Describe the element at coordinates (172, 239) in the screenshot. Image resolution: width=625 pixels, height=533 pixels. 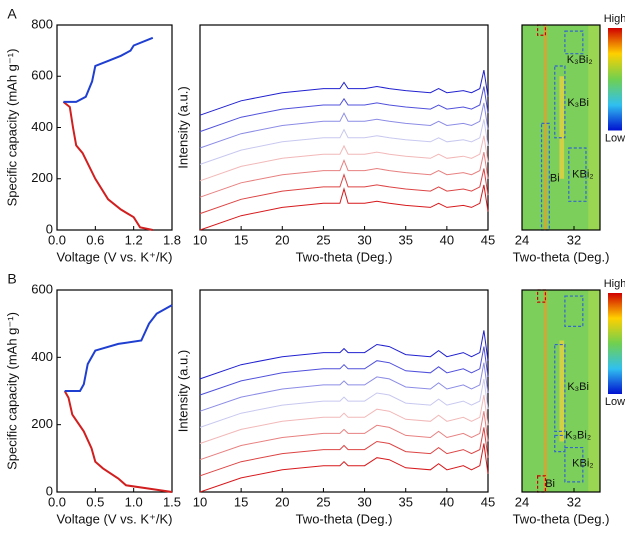
I see `x-tick-label: 1.8` at that location.